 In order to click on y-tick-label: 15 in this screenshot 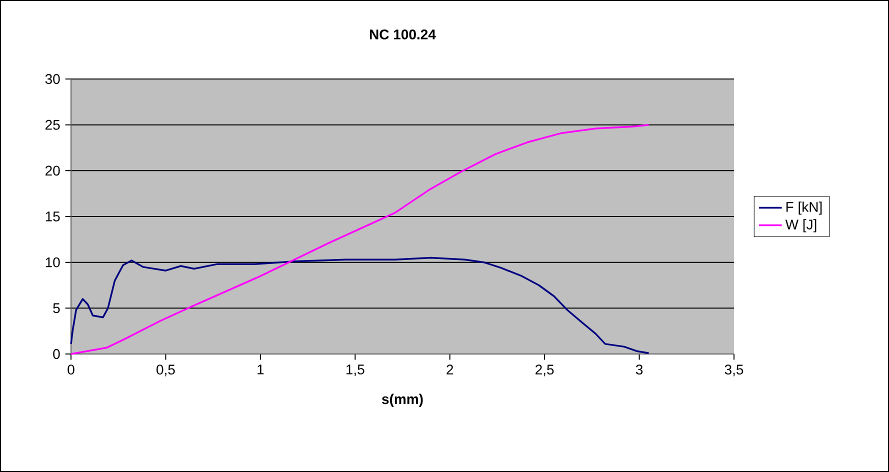, I will do `click(53, 217)`.